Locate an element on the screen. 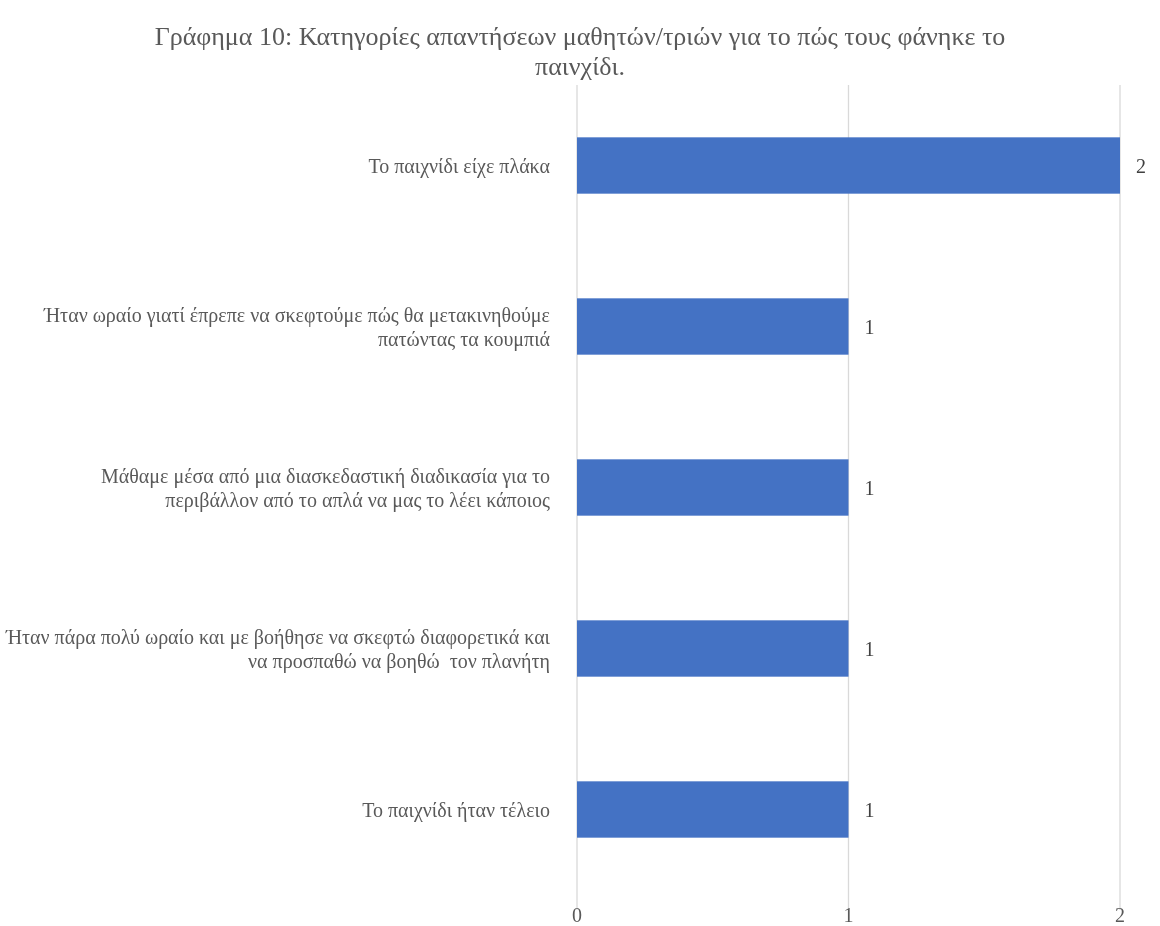 Image resolution: width=1160 pixels, height=926 pixels. y-tick-label: Ήταν πάρα πολύ ωραίο και με βοήθησε να σκεφτώ διαφορετικά και να προσπαθώ να βοηθώ τον πλανήτη is located at coordinates (277, 649).